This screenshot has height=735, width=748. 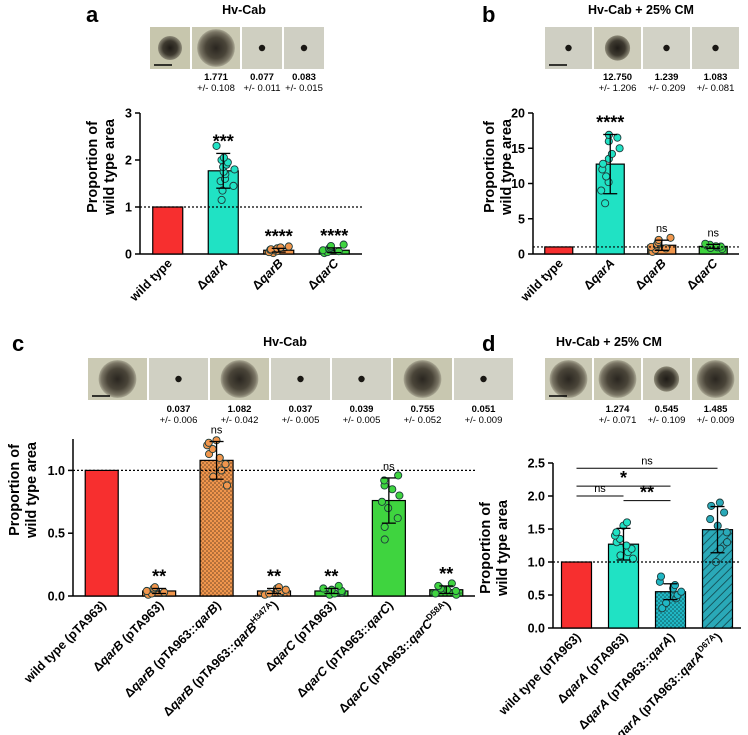 What do you see at coordinates (576, 595) in the screenshot?
I see `bar` at bounding box center [576, 595].